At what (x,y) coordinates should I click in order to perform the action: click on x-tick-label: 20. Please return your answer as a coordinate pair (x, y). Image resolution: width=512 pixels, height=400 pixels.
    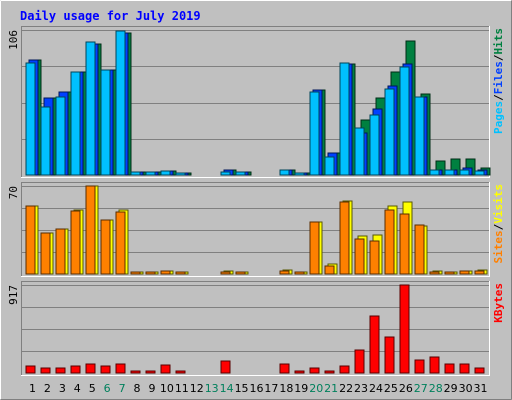
    Looking at the image, I should click on (316, 388).